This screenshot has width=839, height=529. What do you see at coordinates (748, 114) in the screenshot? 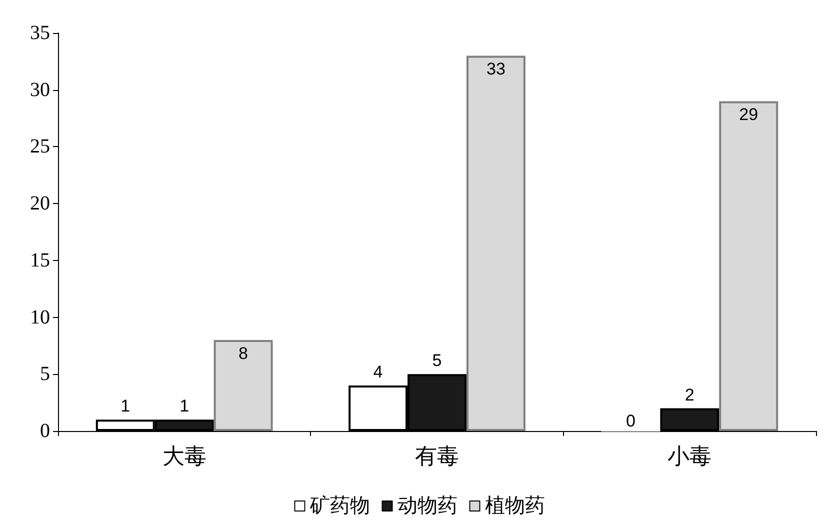
I see `data-label: 29` at bounding box center [748, 114].